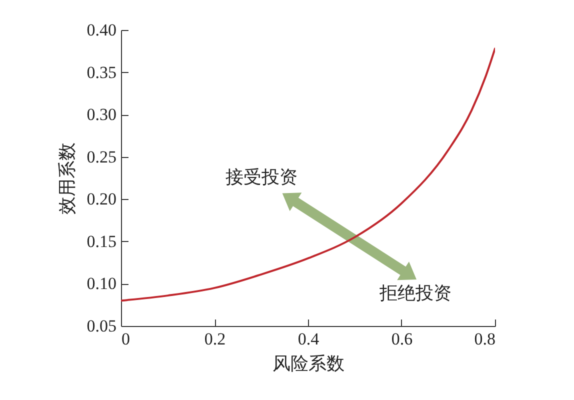  I want to click on y-tick-label: 0.35, so click(101, 72).